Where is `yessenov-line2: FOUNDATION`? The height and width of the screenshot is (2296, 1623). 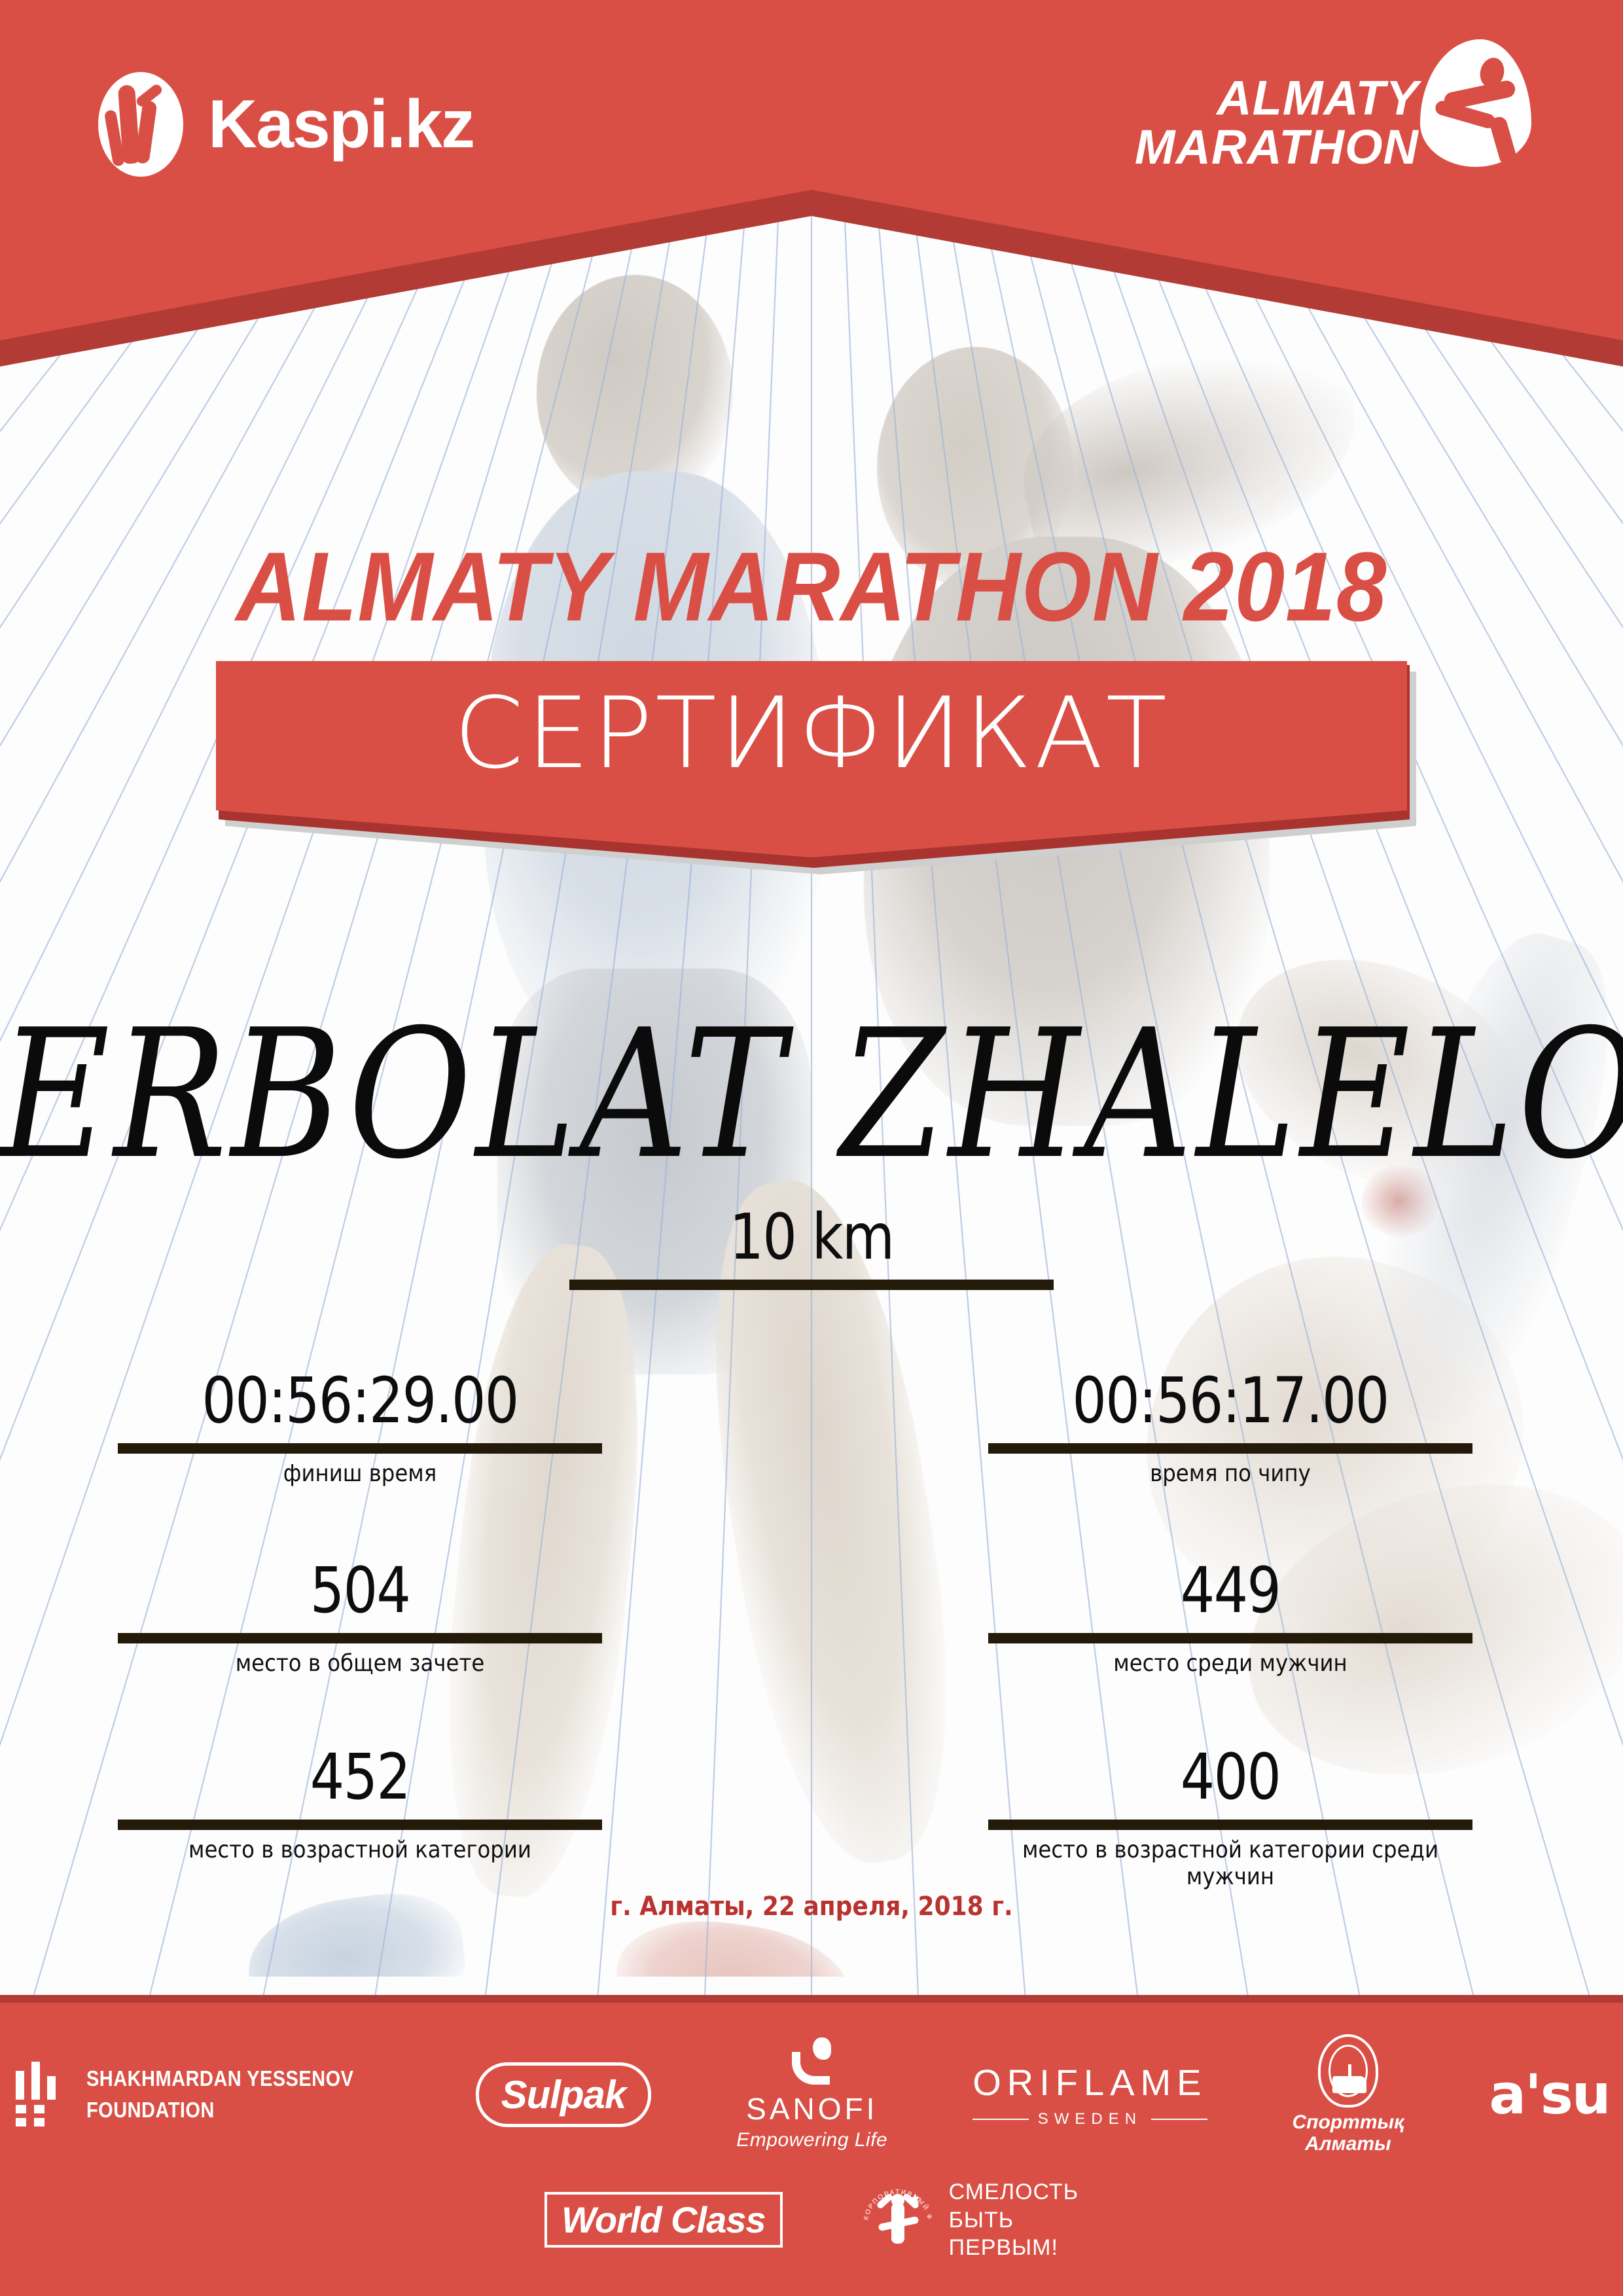
yessenov-line2: FOUNDATION is located at coordinates (150, 2110).